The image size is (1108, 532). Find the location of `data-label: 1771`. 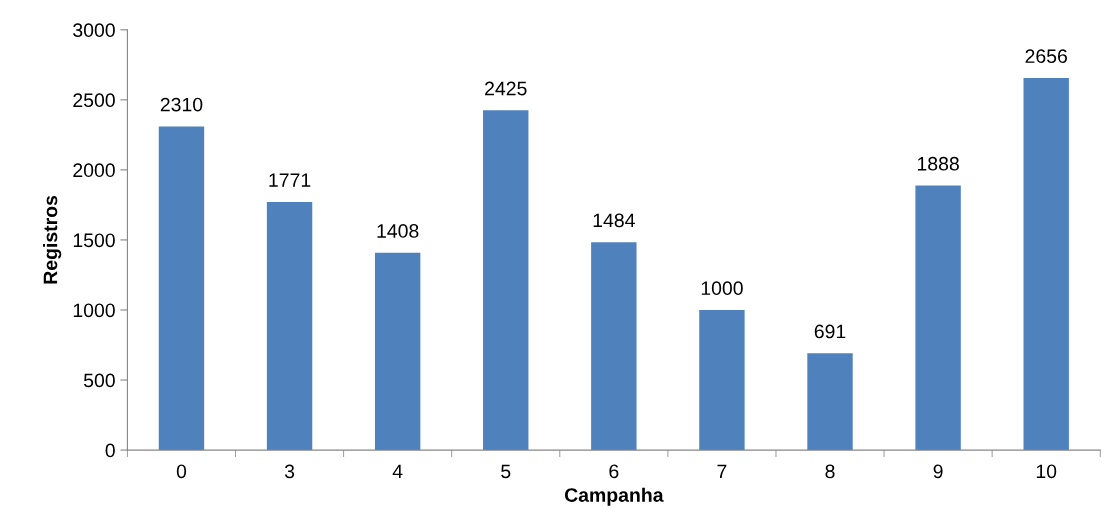

data-label: 1771 is located at coordinates (290, 180).